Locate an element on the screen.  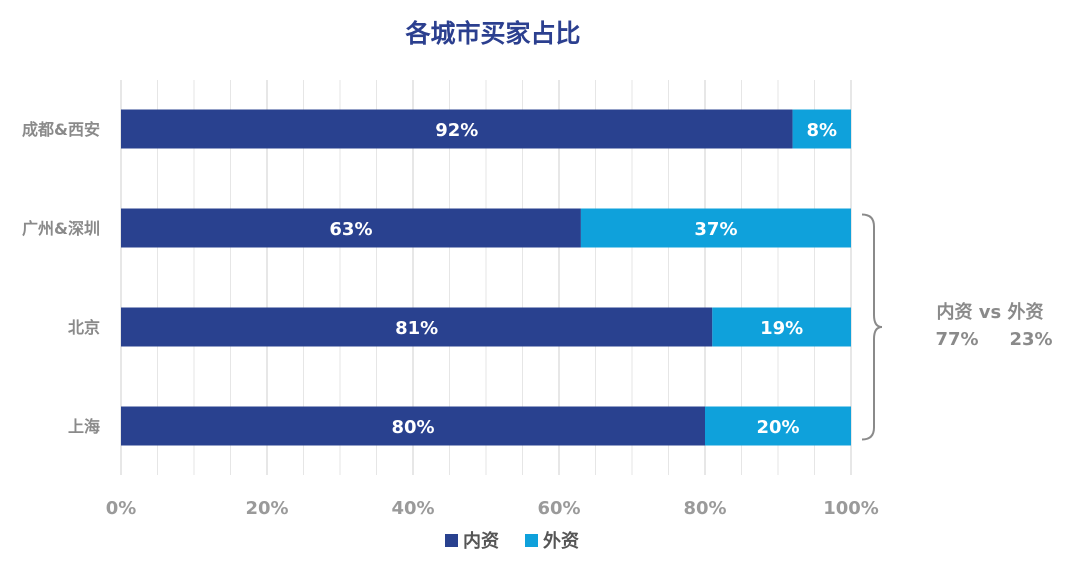
legend-label: 内资 is located at coordinates (481, 541).